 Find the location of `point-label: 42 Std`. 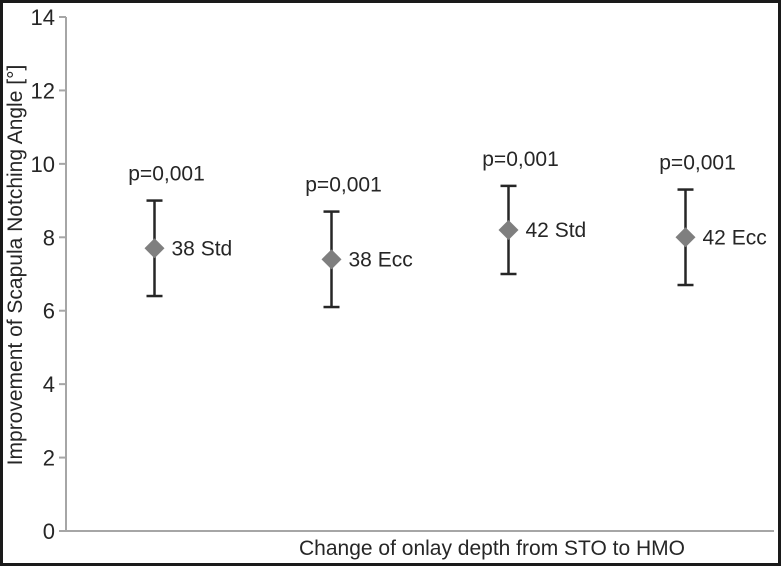

point-label: 42 Std is located at coordinates (556, 230).